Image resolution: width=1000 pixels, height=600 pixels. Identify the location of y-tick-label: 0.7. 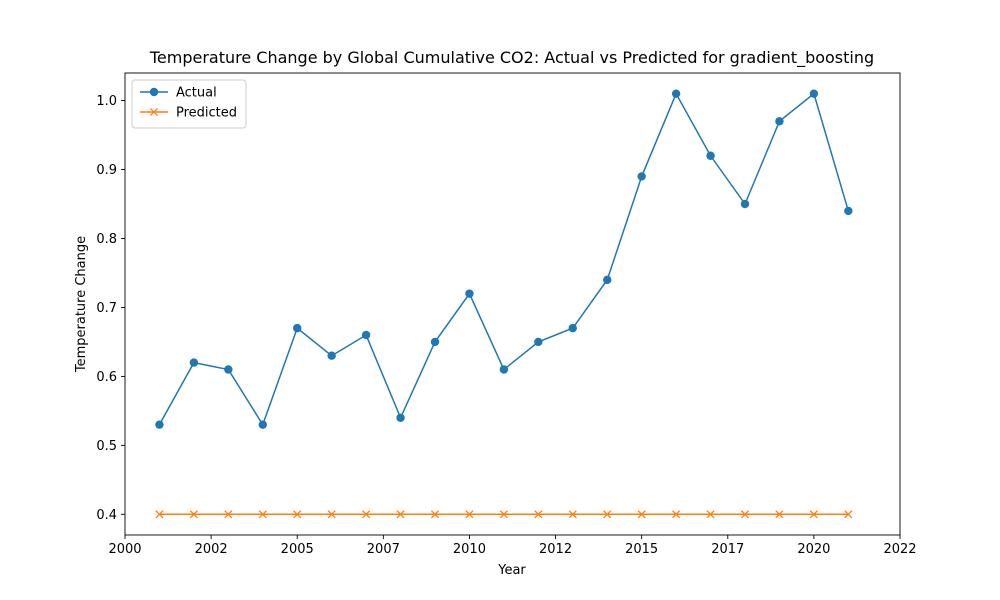
(106, 308).